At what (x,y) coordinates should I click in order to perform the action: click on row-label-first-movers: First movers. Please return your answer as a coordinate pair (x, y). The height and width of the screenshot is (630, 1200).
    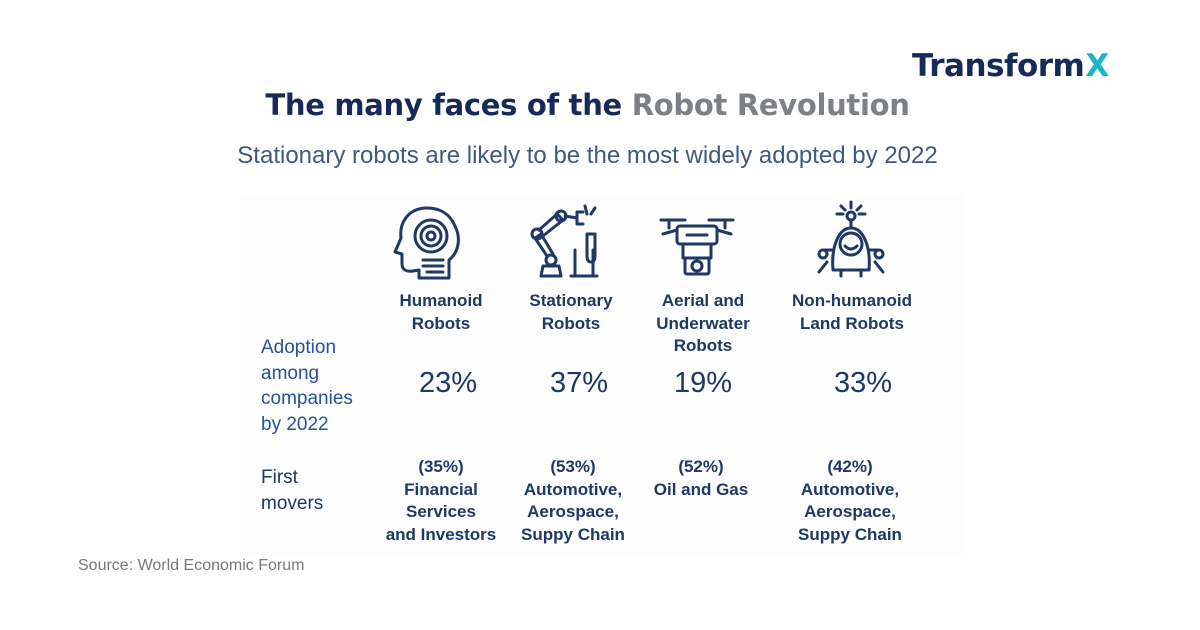
    Looking at the image, I should click on (326, 490).